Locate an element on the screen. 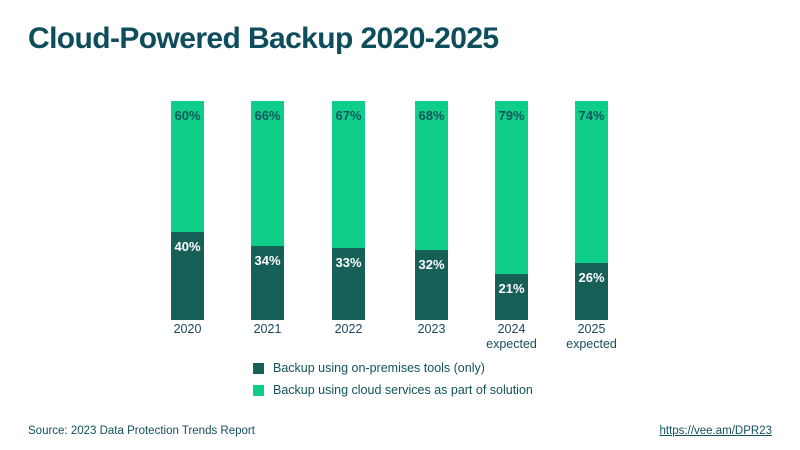 This screenshot has height=450, width=800. bar-2020: 60% 40% is located at coordinates (187, 210).